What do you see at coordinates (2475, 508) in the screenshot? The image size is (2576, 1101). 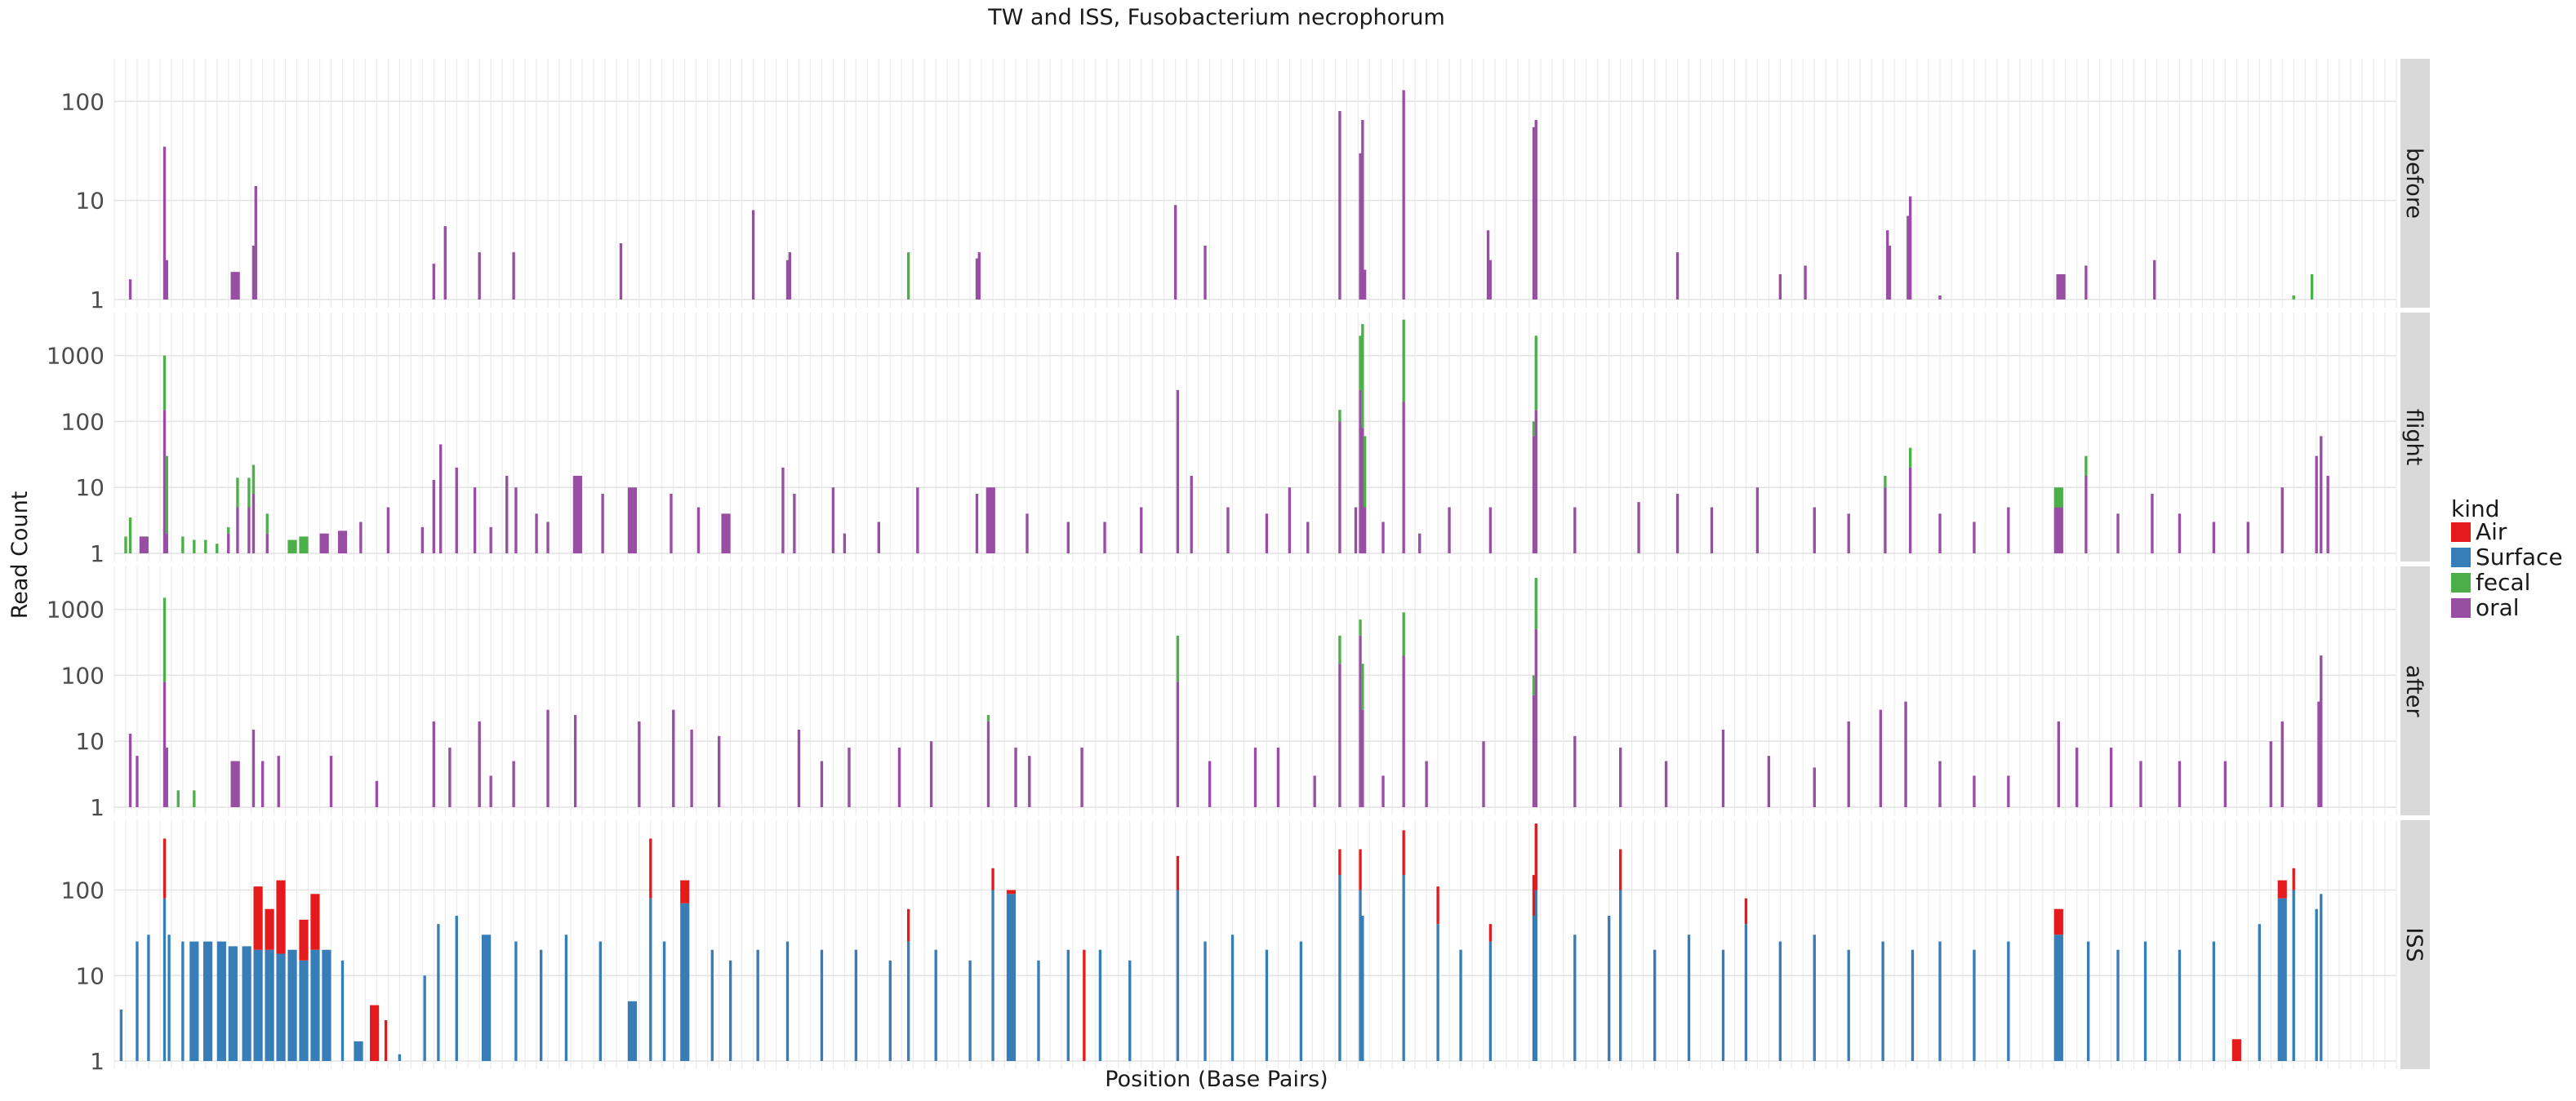 I see `legend-title: kind` at bounding box center [2475, 508].